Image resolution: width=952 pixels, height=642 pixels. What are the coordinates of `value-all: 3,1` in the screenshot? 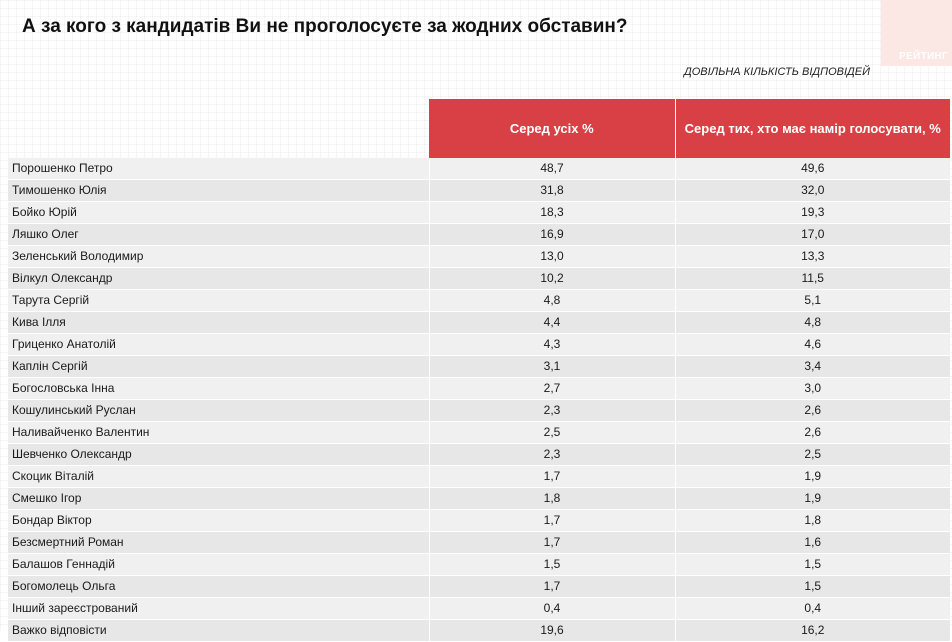 It's located at (551, 366).